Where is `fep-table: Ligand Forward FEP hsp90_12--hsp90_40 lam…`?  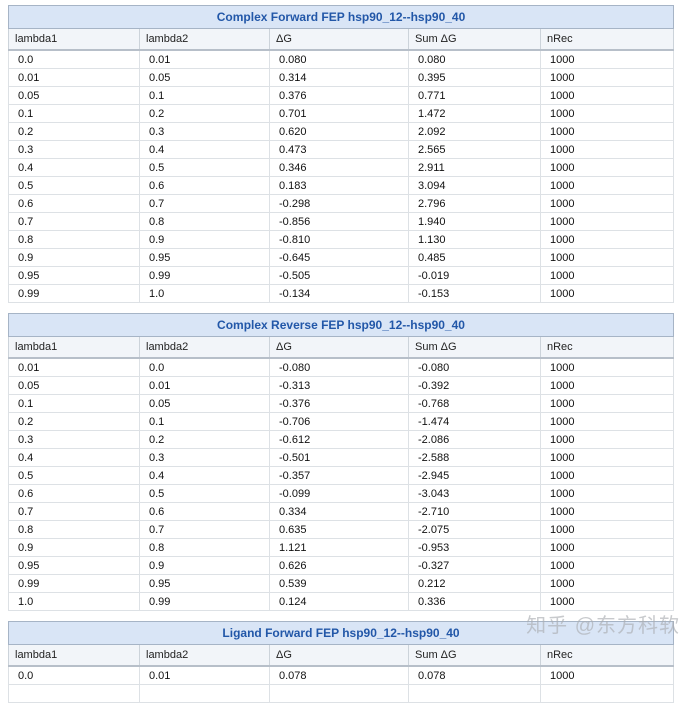 fep-table: Ligand Forward FEP hsp90_12--hsp90_40 lam… is located at coordinates (341, 662).